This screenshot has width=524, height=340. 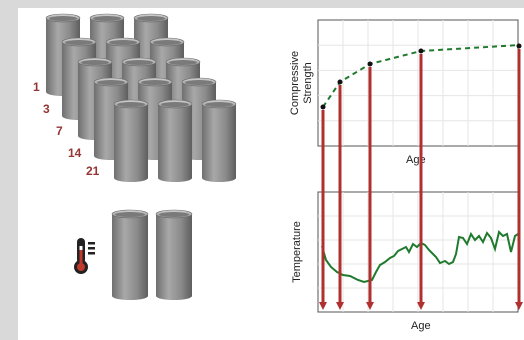 What do you see at coordinates (416, 160) in the screenshot?
I see `strength-xlabel: Age` at bounding box center [416, 160].